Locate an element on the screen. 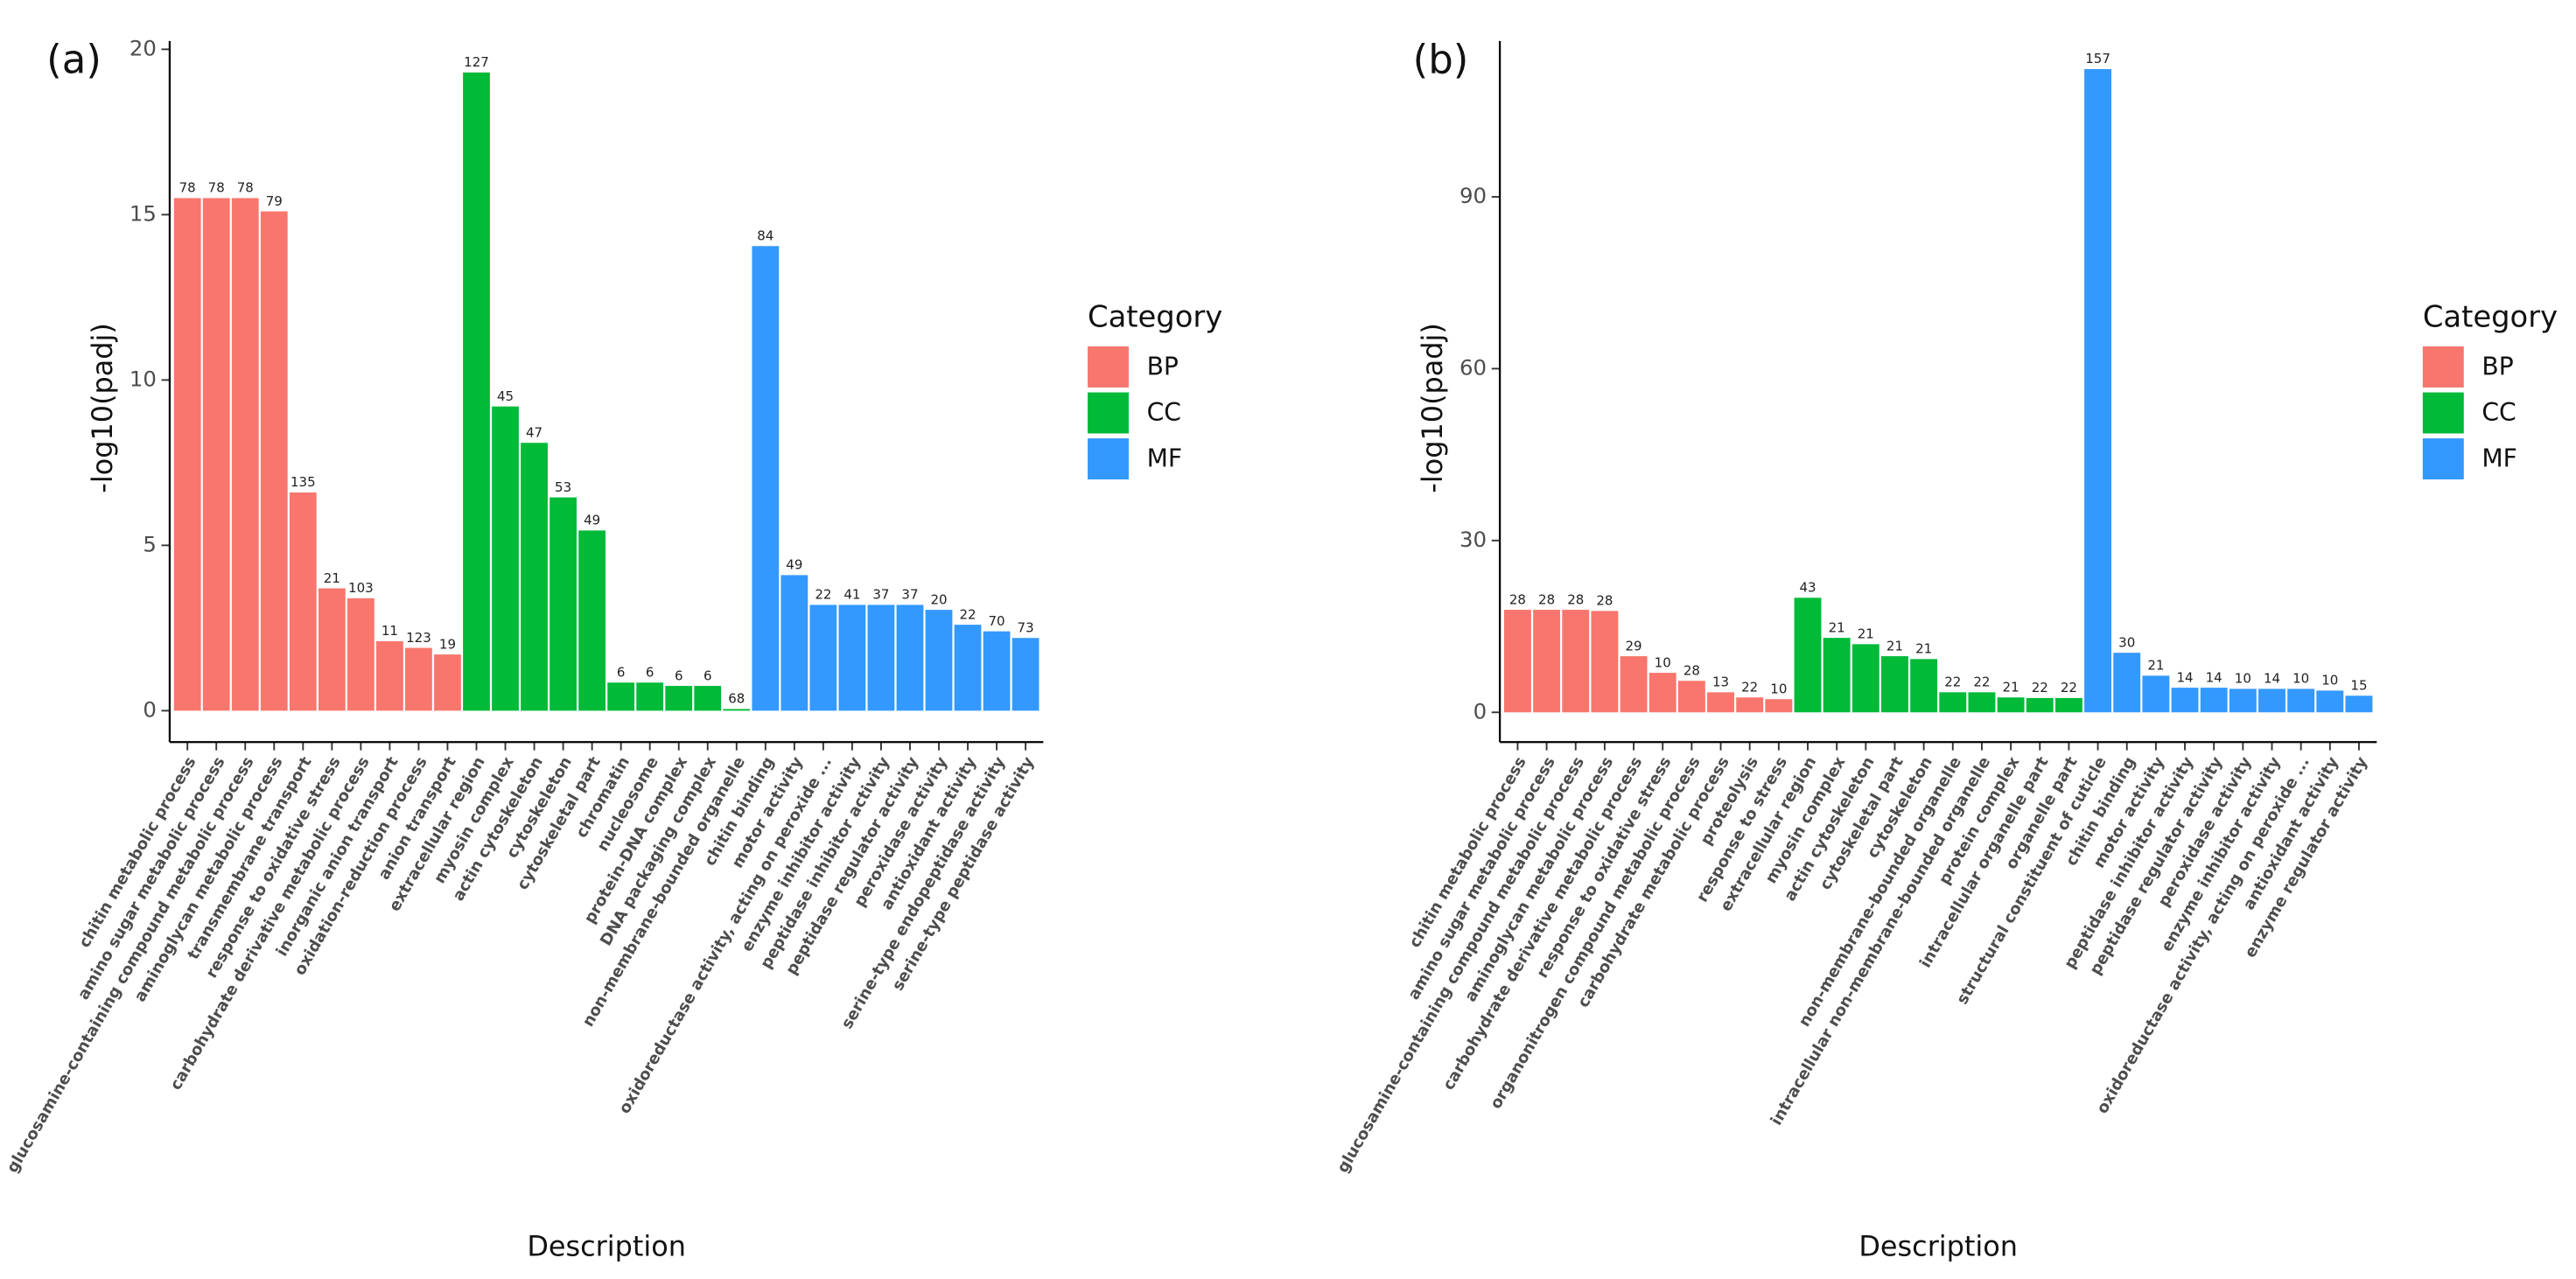 This screenshot has width=2576, height=1279. count-label: 41 is located at coordinates (852, 595).